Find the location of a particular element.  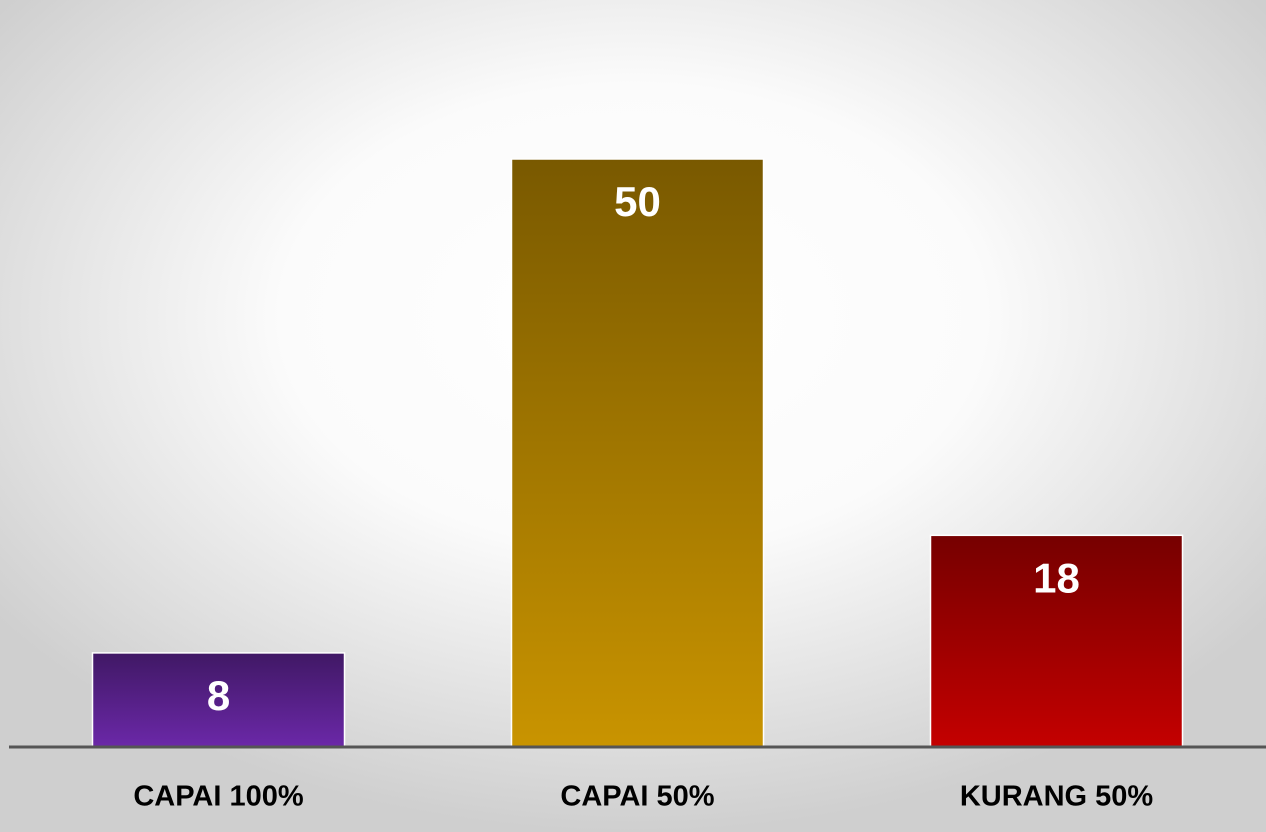

value-label: 50 is located at coordinates (637, 201).